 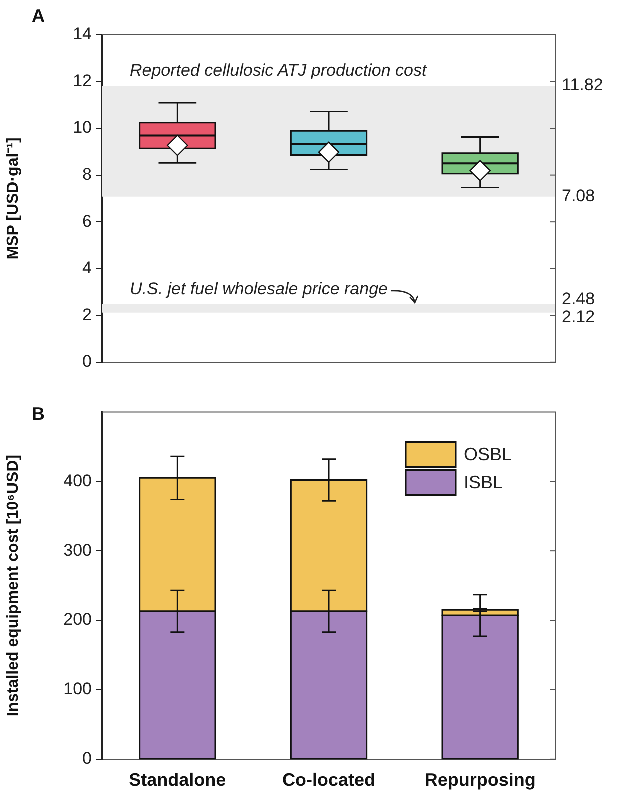 I want to click on band-label: Reported cellulosic ATJ production cost, so click(x=279, y=70).